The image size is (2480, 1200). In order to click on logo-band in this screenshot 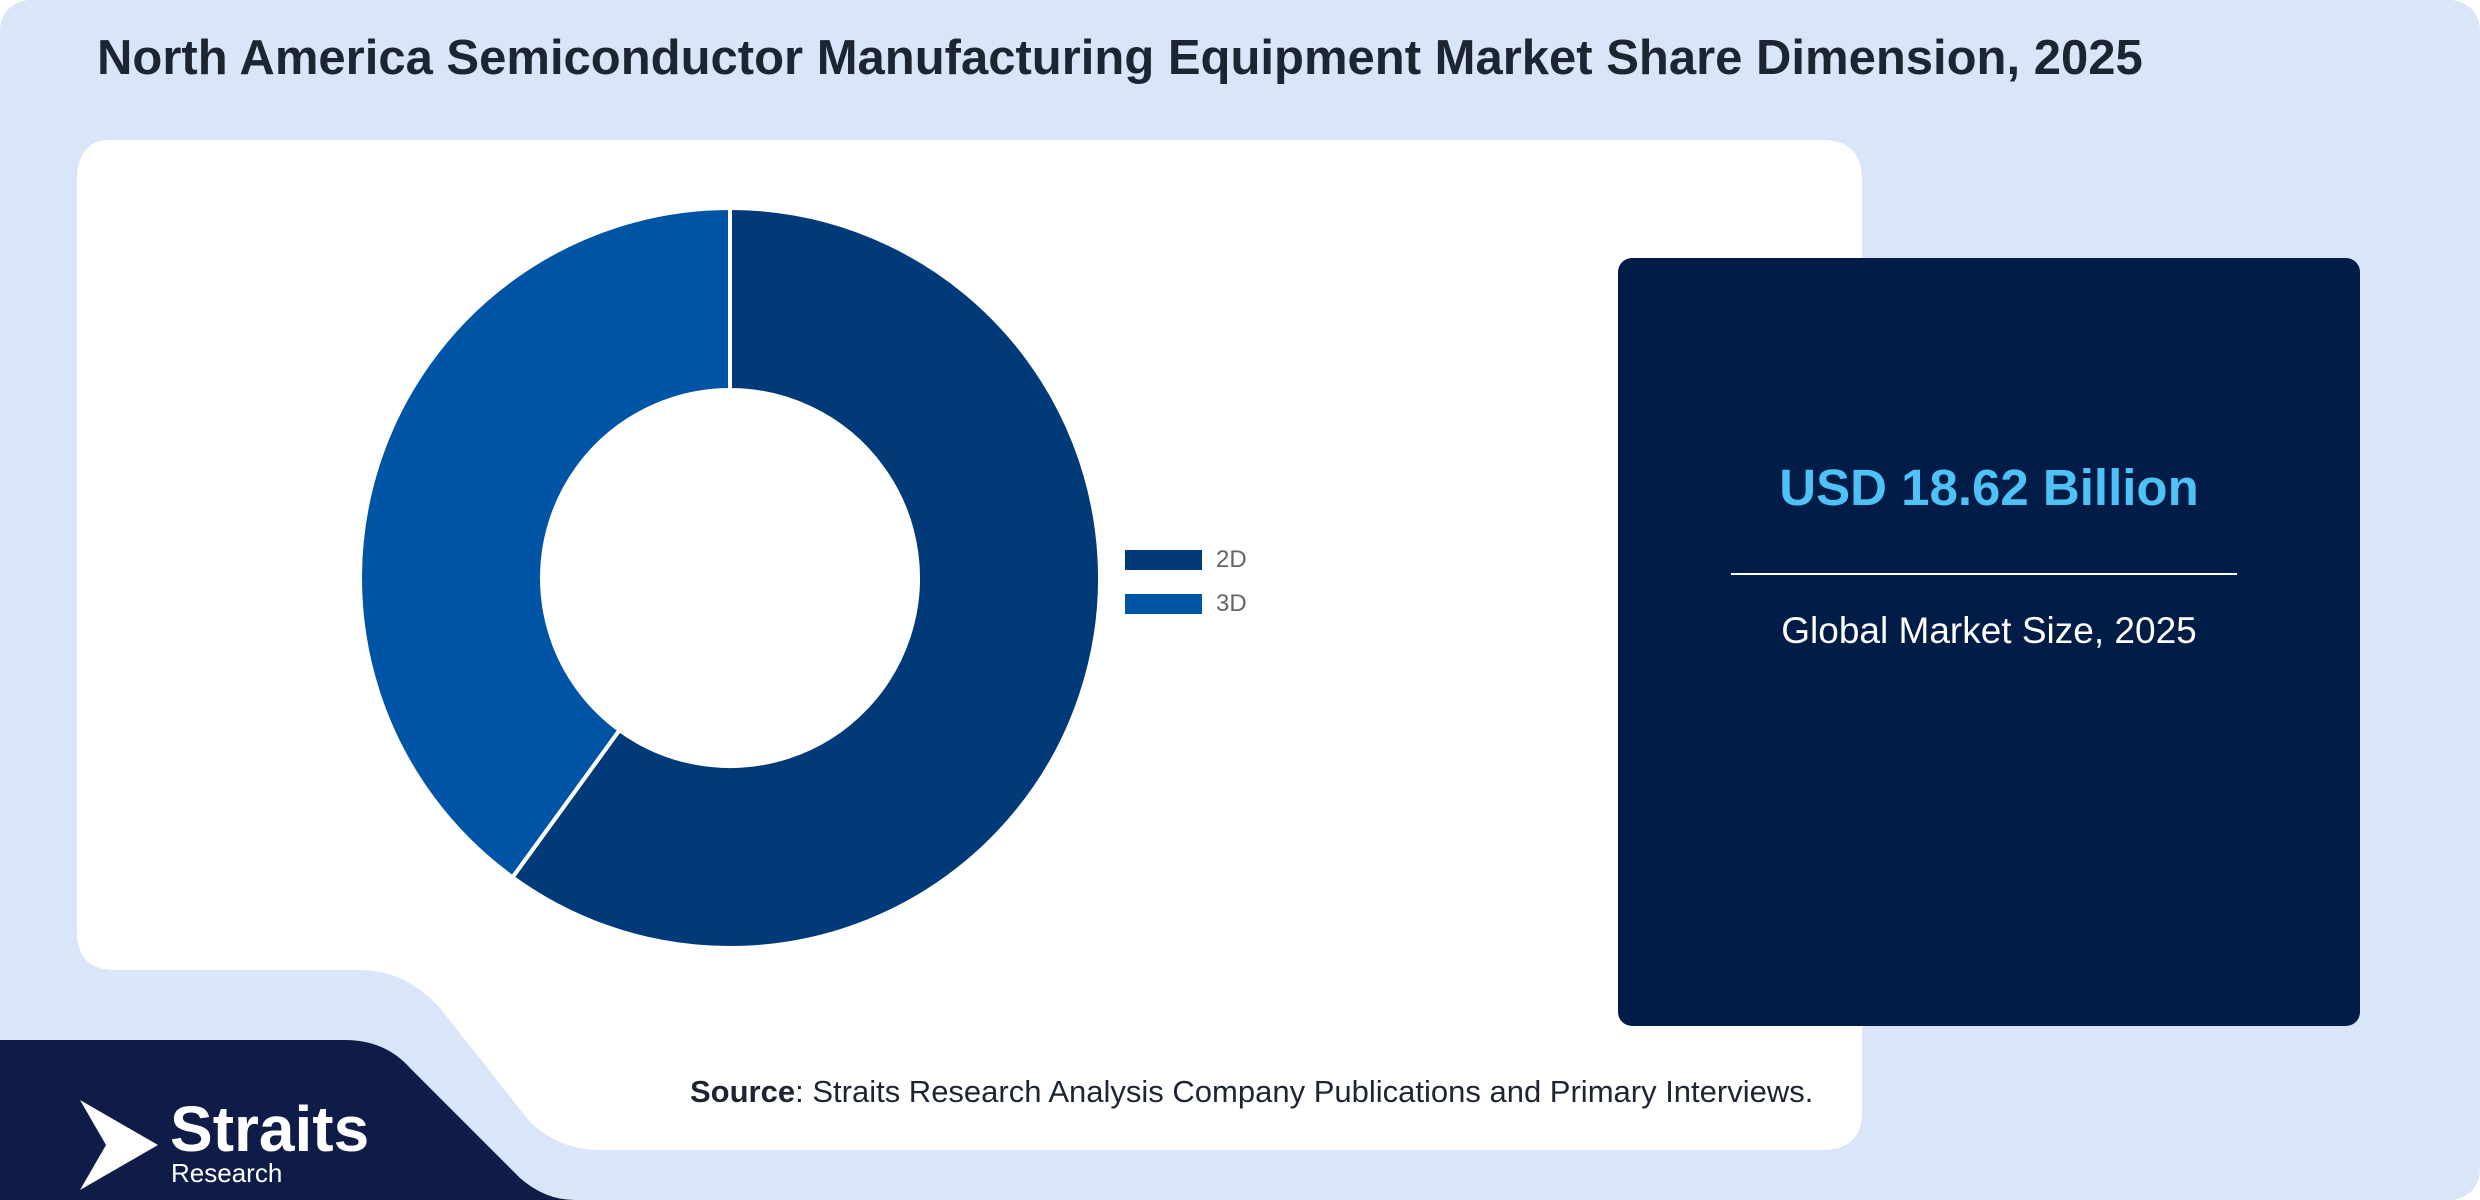, I will do `click(287, 1120)`.